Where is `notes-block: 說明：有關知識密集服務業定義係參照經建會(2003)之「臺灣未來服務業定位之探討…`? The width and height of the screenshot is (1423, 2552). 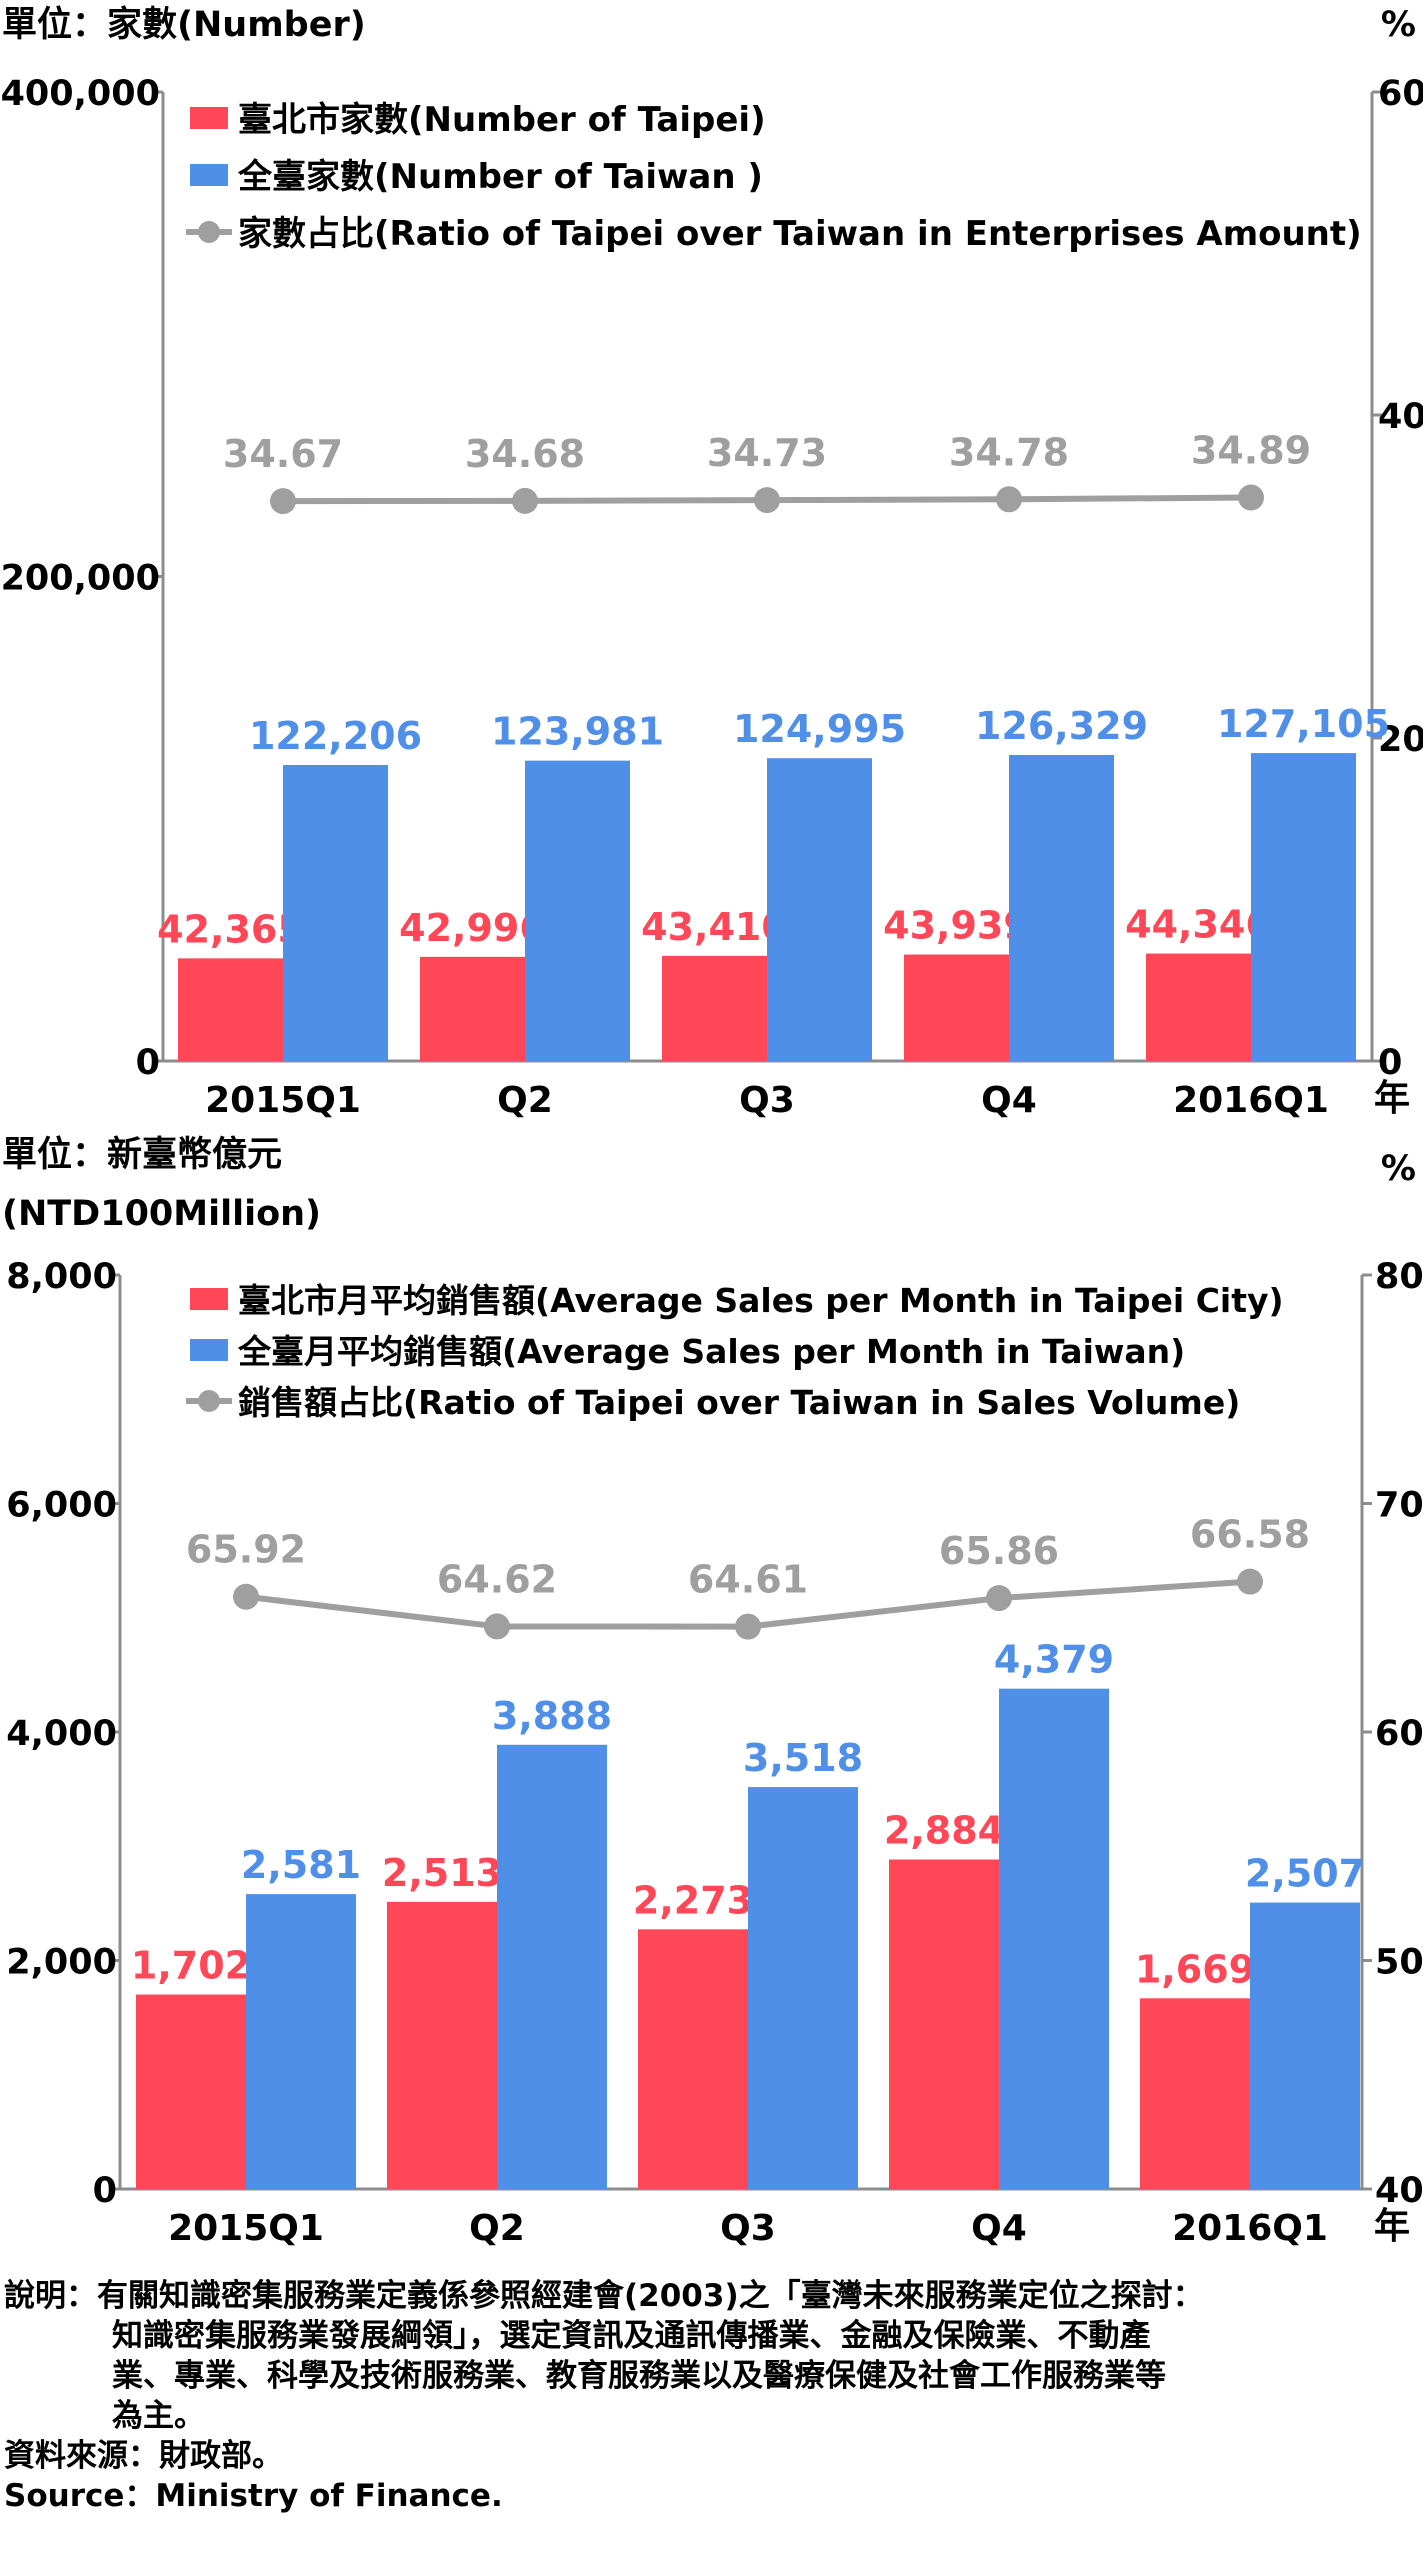
notes-block: 說明：有關知識密集服務業定義係參照經建會(2003)之「臺灣未來服務業定位之探討… is located at coordinates (604, 2396).